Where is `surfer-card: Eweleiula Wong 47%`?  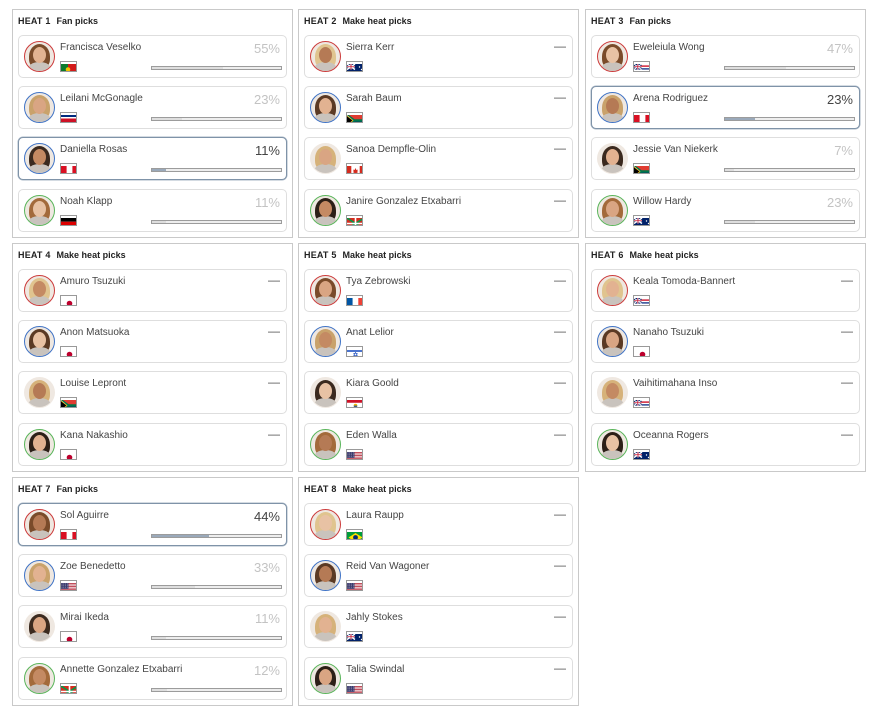 surfer-card: Eweleiula Wong 47% is located at coordinates (725, 56).